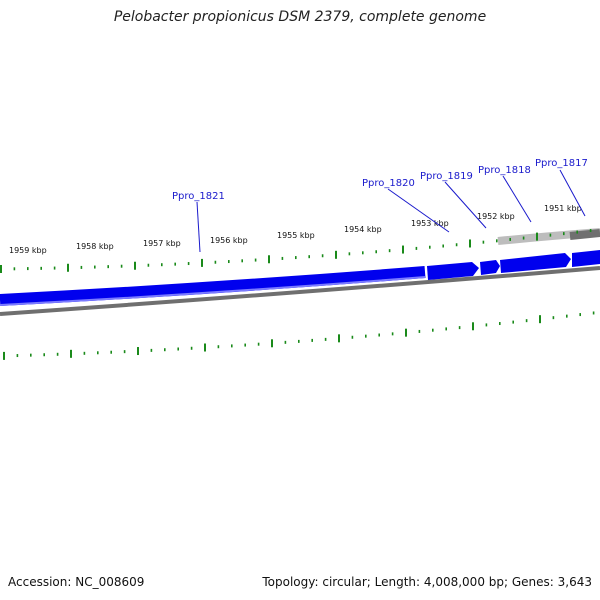  I want to click on backbone-track-outer, so click(300, 291).